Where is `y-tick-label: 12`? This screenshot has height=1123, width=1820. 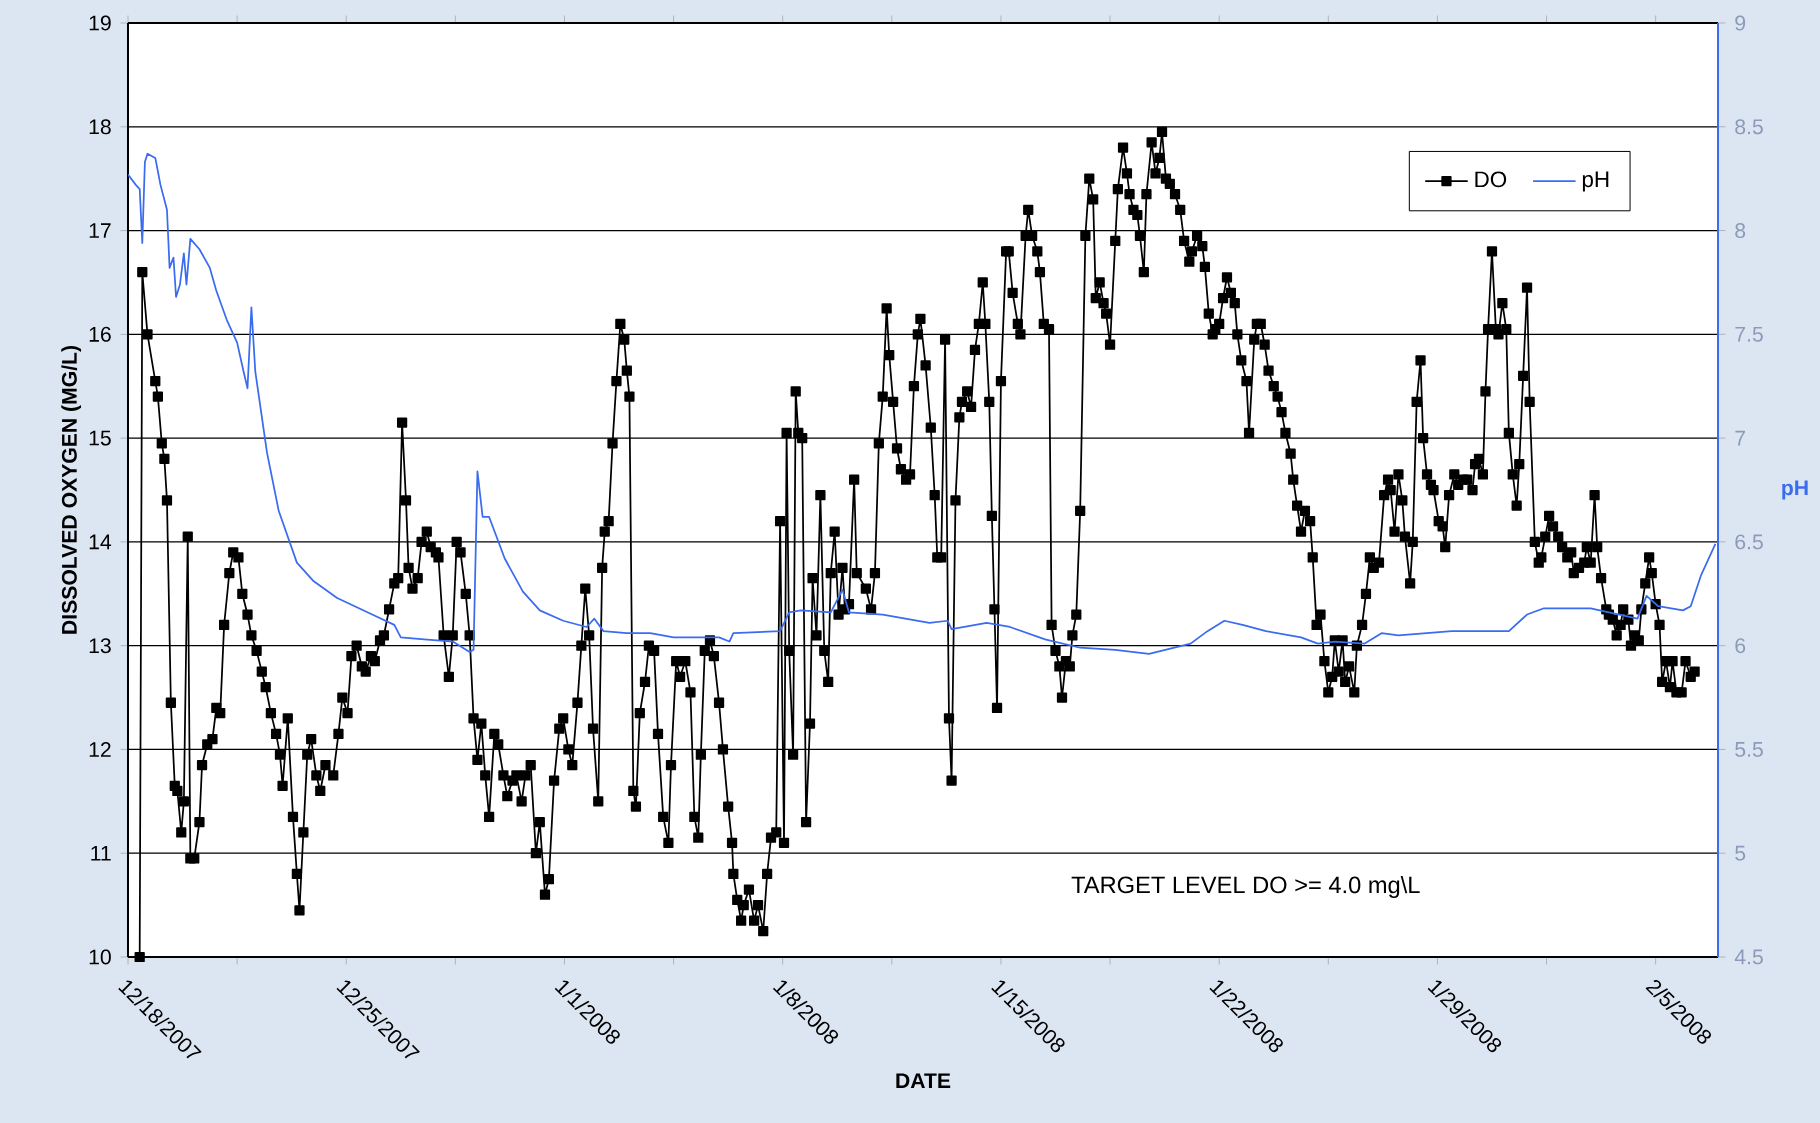
y-tick-label: 12 is located at coordinates (100, 749).